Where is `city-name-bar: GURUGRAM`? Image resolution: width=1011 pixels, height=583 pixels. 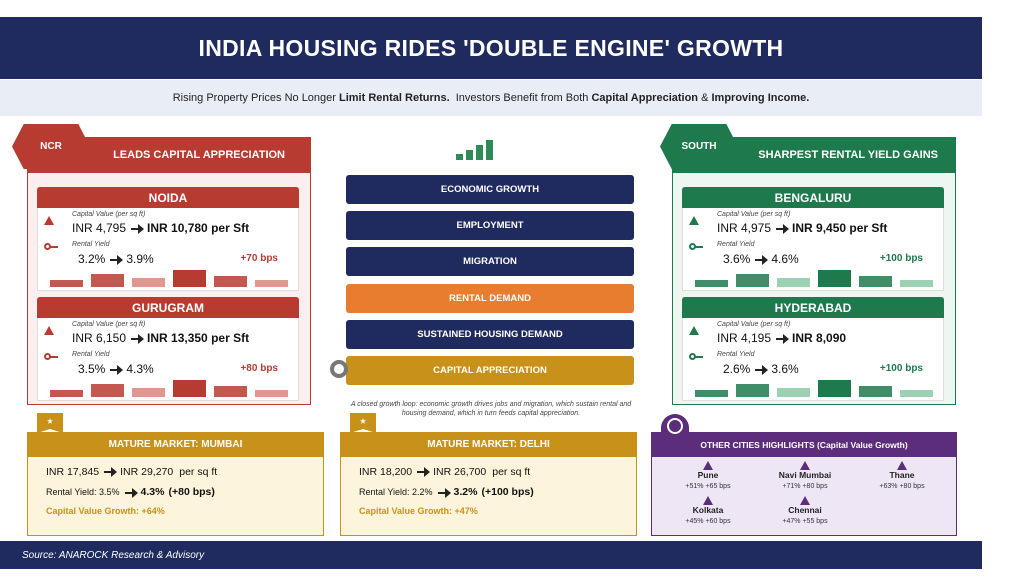 city-name-bar: GURUGRAM is located at coordinates (168, 307).